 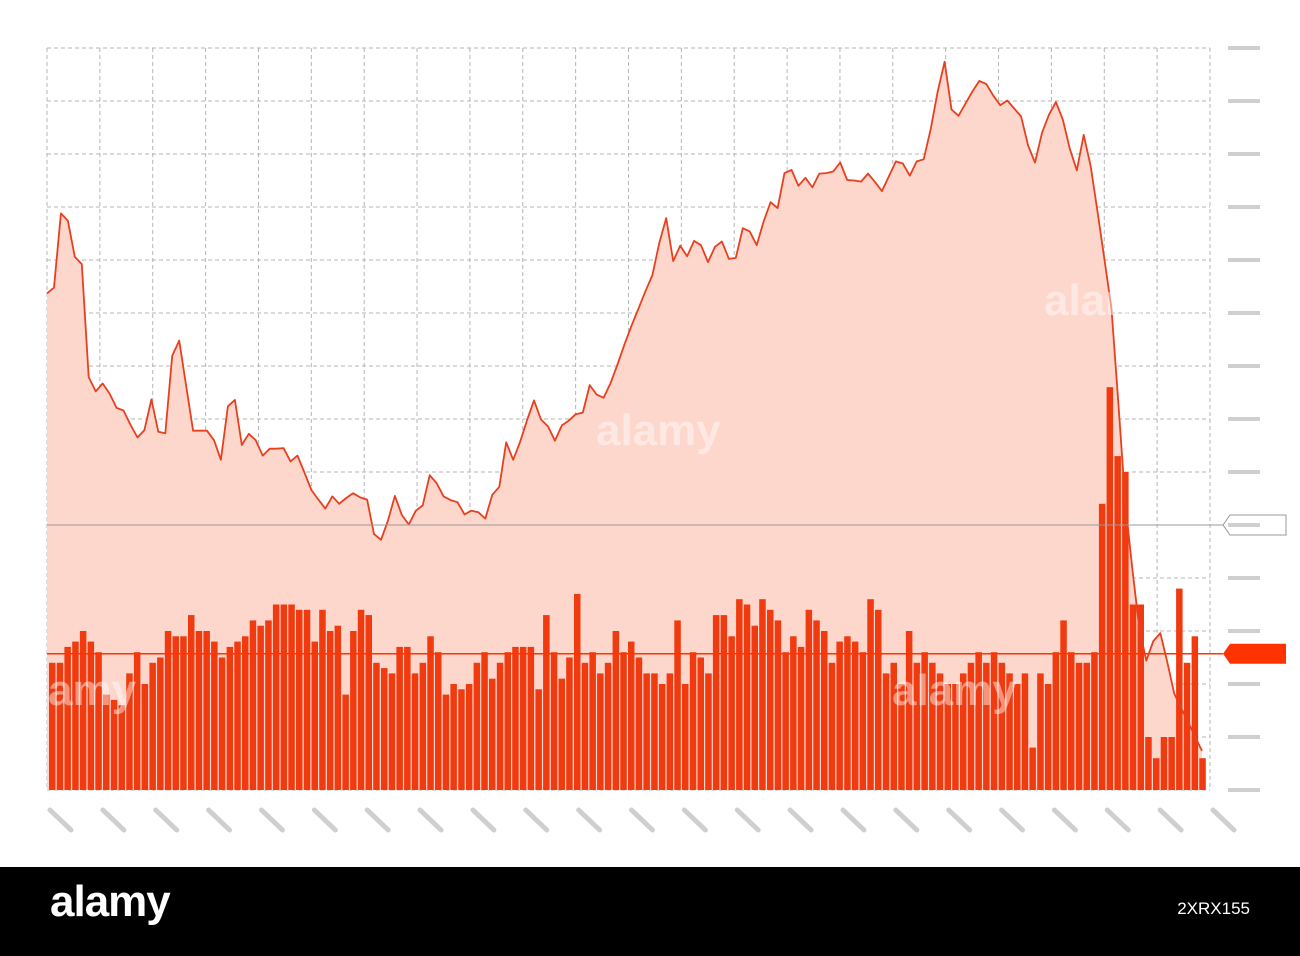 What do you see at coordinates (650, 911) in the screenshot?
I see `footer-bar: alamy 2XRX155` at bounding box center [650, 911].